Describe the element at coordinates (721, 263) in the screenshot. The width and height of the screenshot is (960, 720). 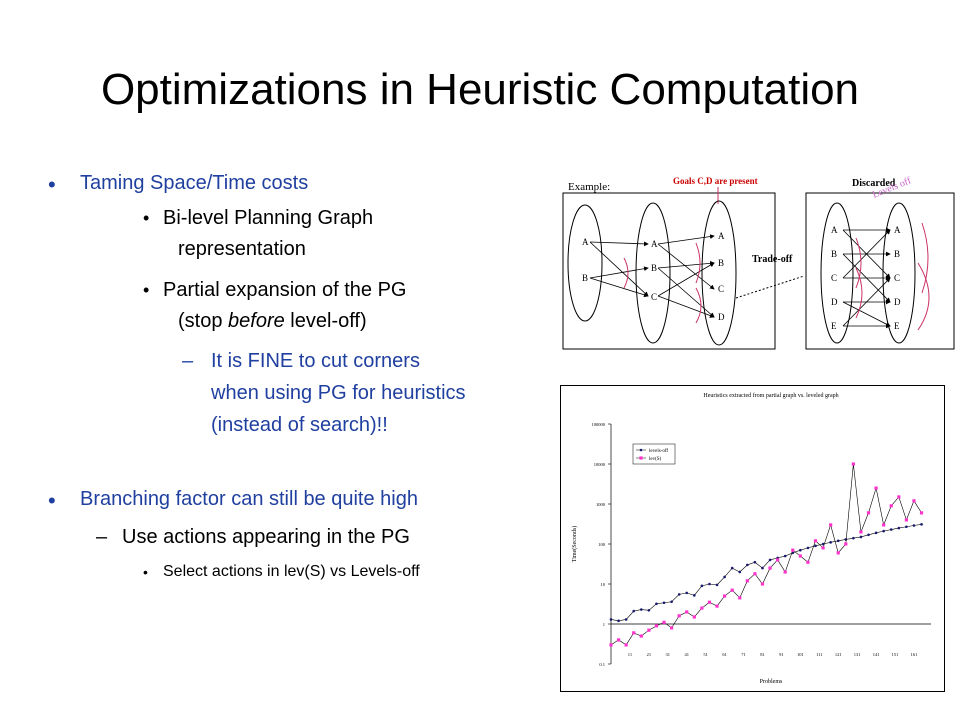
I see `node-l2-b: B` at that location.